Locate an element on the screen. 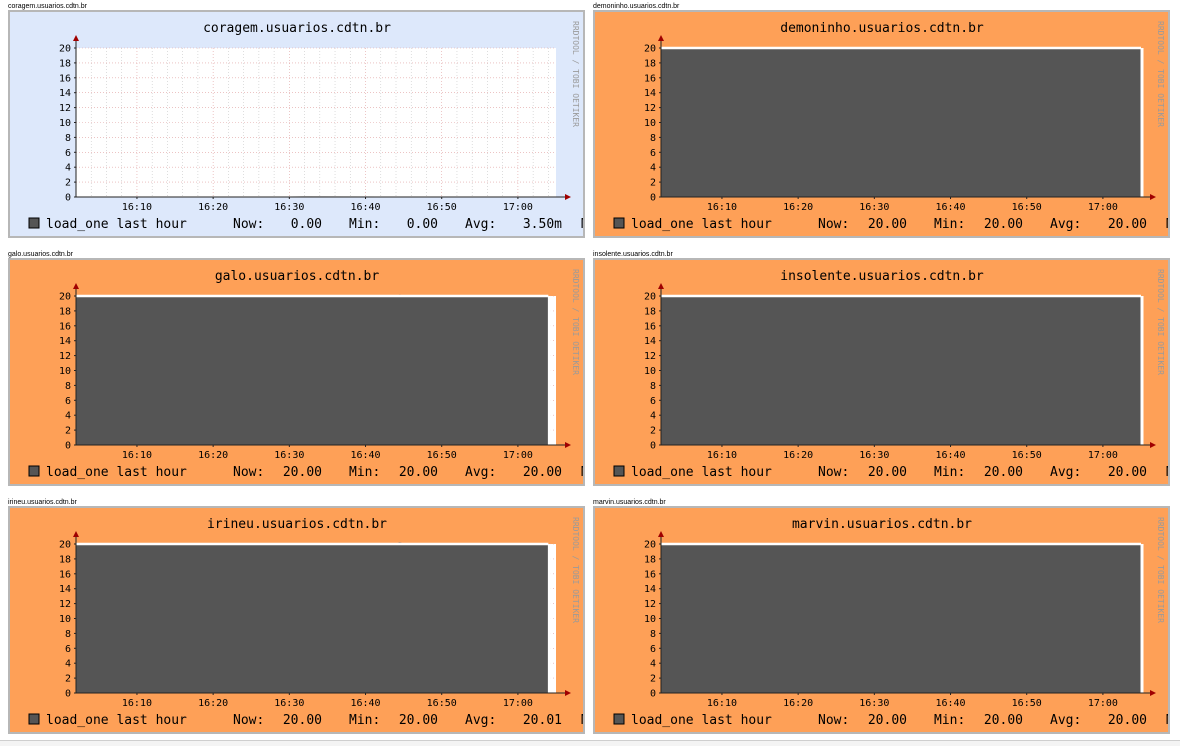 Image resolution: width=1180 pixels, height=746 pixels. x-tick-label: 17:00 is located at coordinates (518, 455).